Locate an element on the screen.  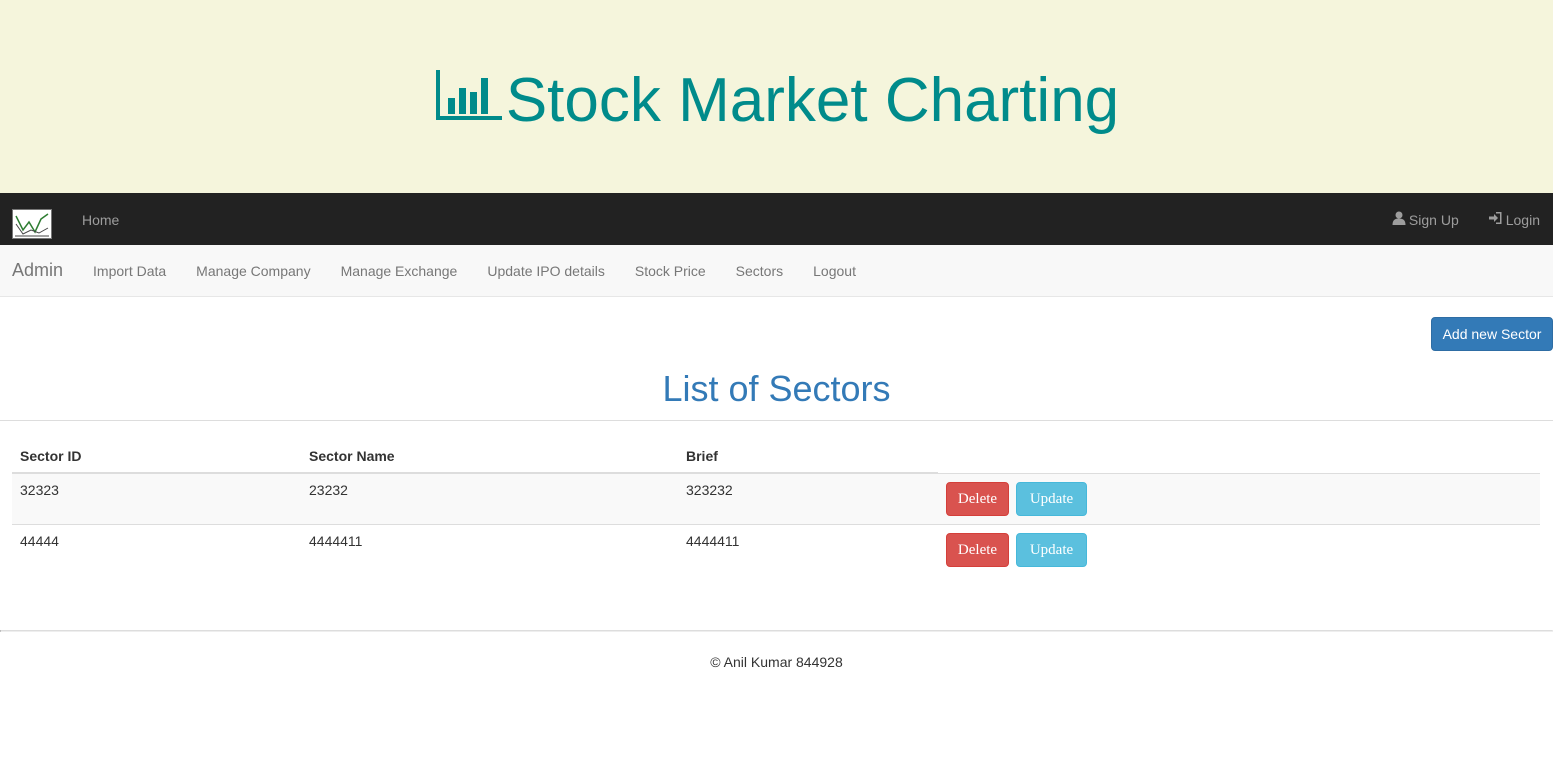
footer: © Anil Kumar 844928 is located at coordinates (776, 651).